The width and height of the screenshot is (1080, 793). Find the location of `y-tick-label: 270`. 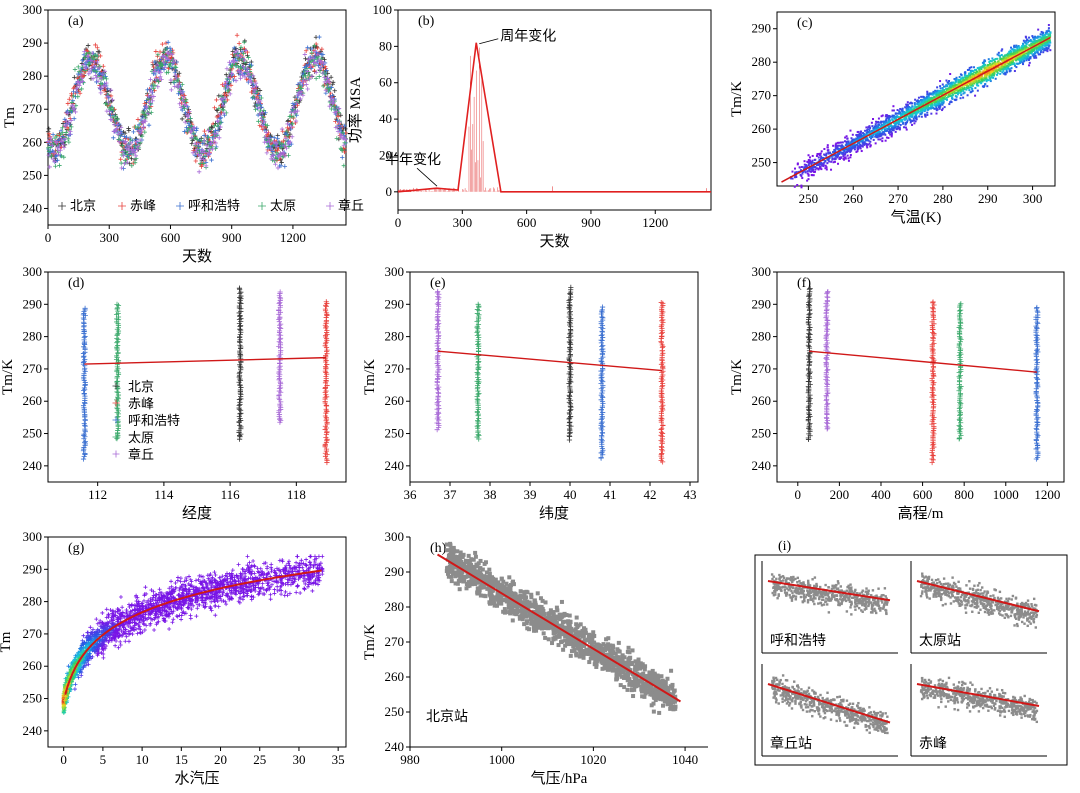

y-tick-label: 270 is located at coordinates (33, 108).